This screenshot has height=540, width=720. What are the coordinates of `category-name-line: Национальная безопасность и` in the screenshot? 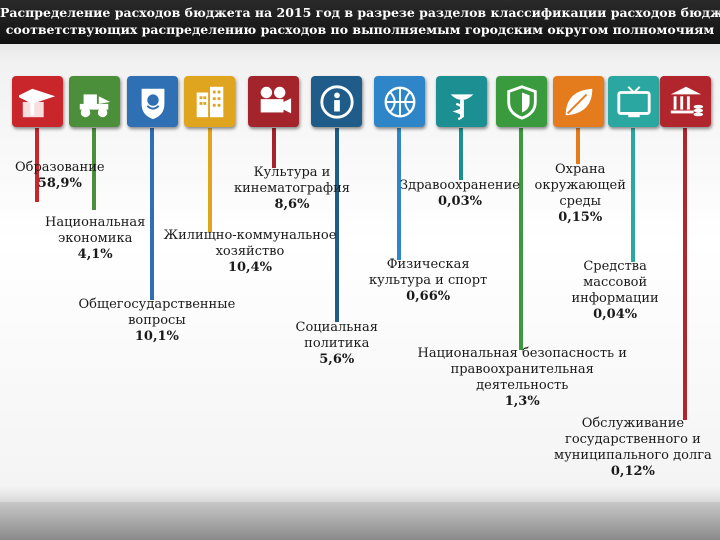 It's located at (522, 353).